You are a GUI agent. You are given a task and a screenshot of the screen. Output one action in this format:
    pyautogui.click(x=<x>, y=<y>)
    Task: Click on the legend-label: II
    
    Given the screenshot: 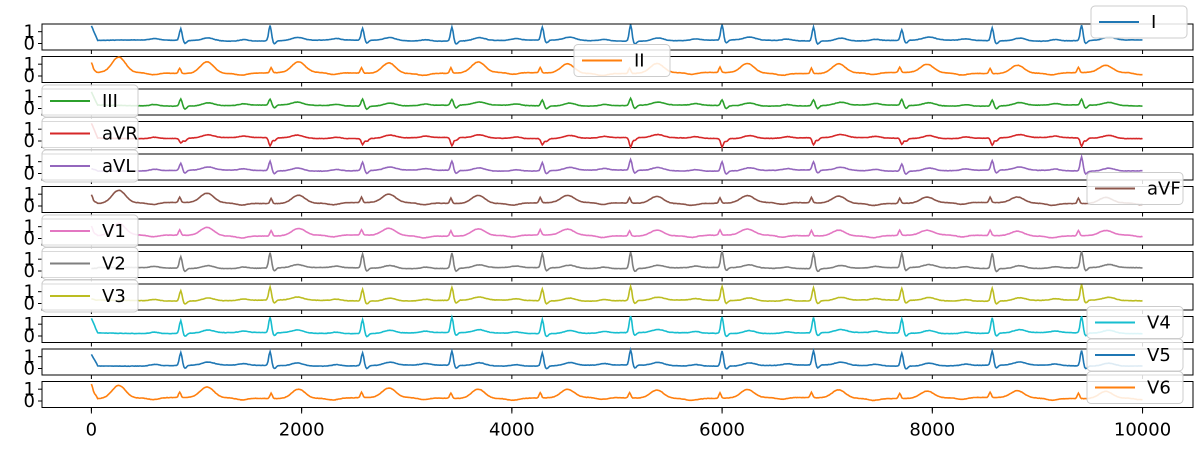 What is the action you would take?
    pyautogui.click(x=639, y=61)
    